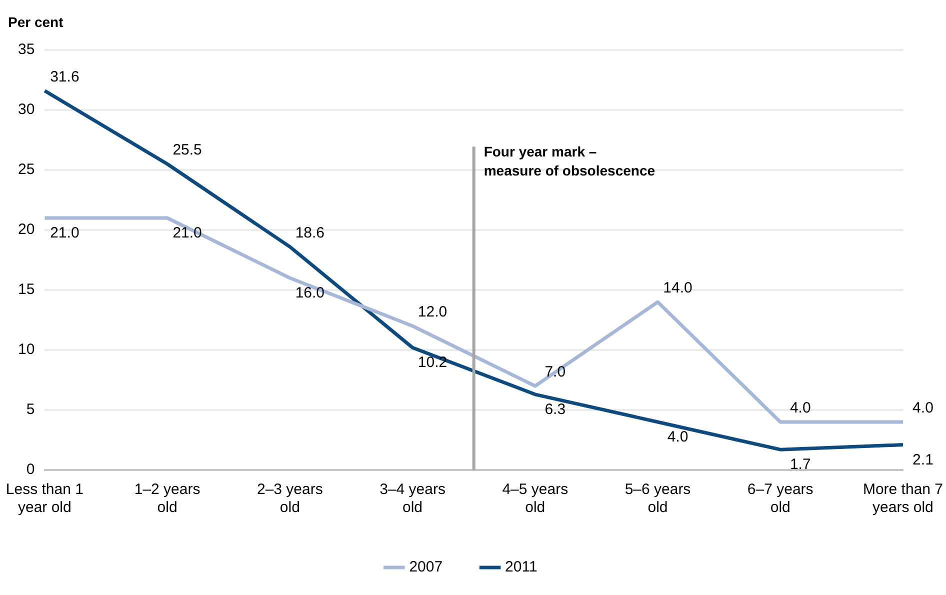 Image resolution: width=946 pixels, height=595 pixels. Describe the element at coordinates (26, 49) in the screenshot. I see `y-tick-label: 35` at that location.